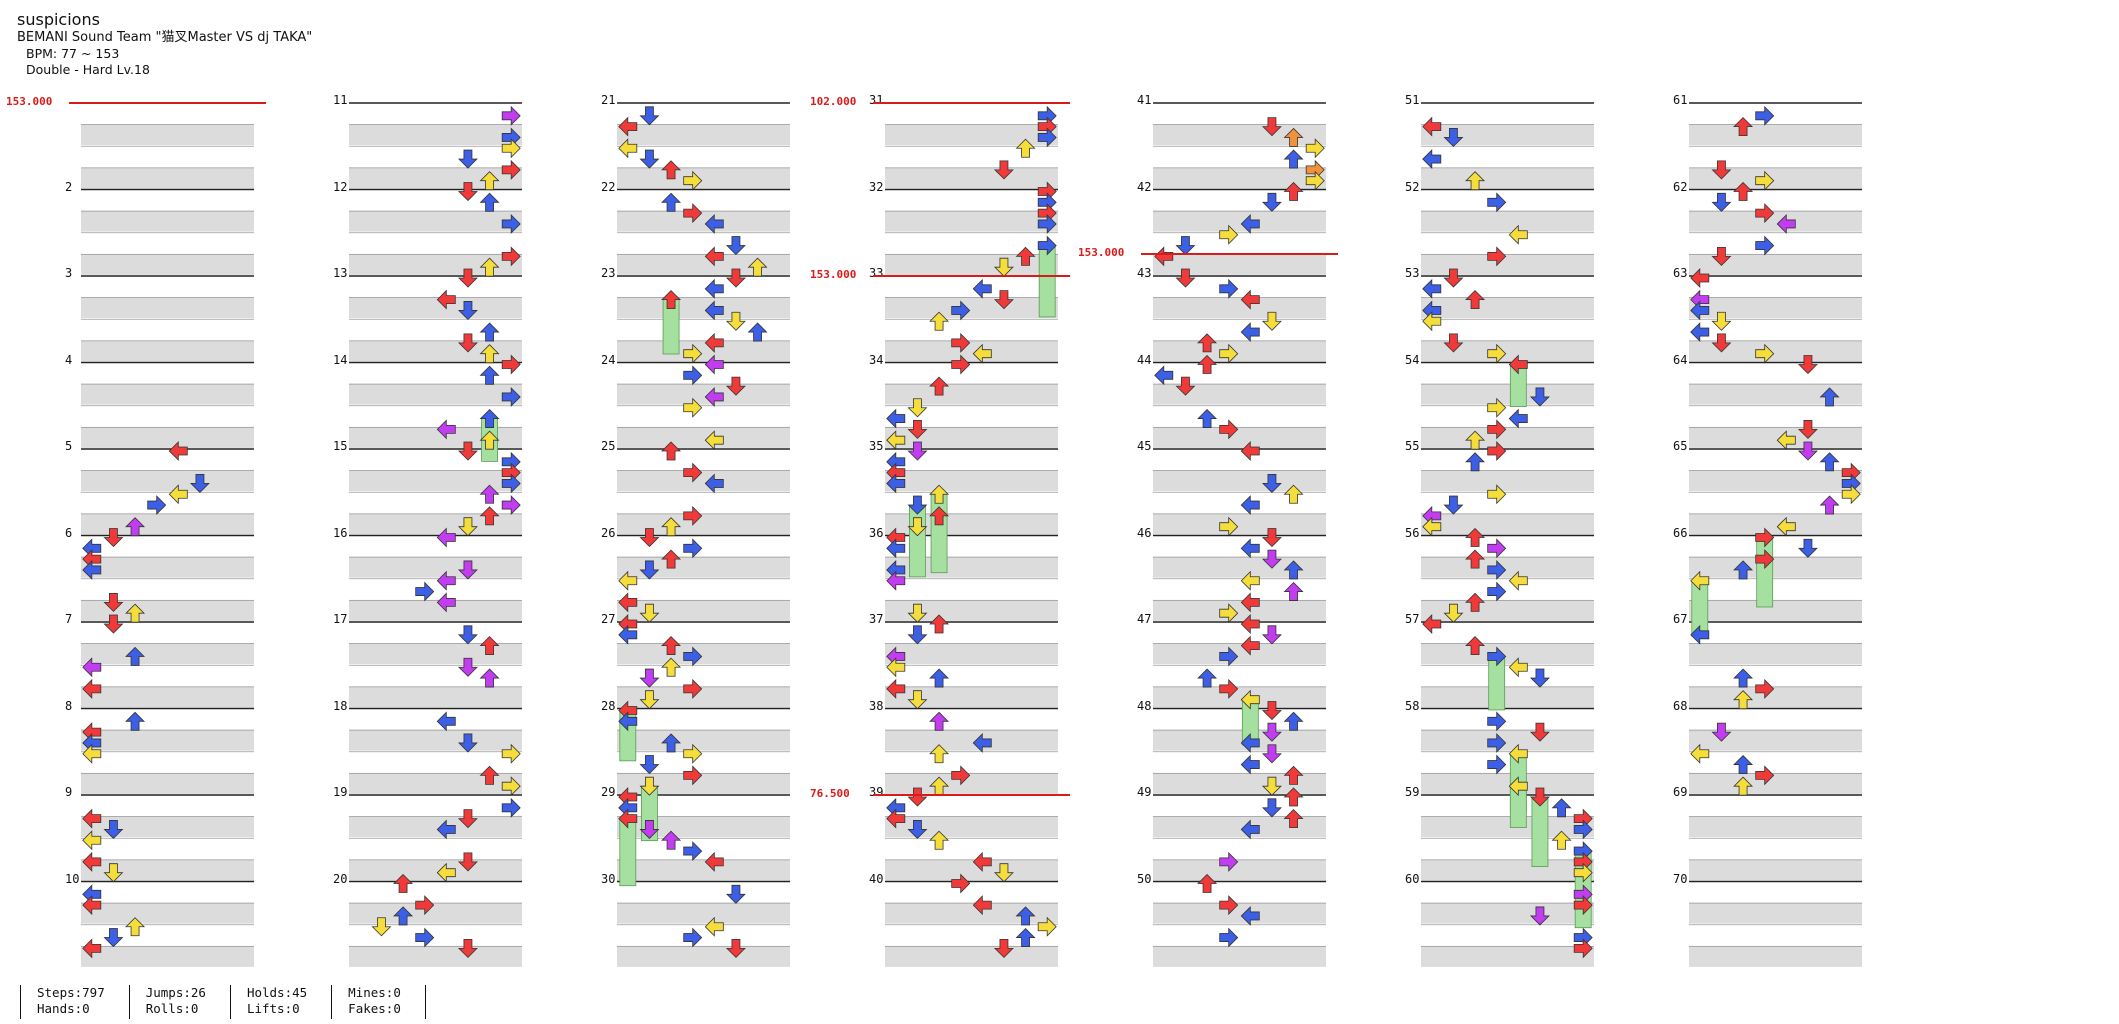 Image resolution: width=2119 pixels, height=1024 pixels. Describe the element at coordinates (340, 792) in the screenshot. I see `measure-number: 19` at that location.